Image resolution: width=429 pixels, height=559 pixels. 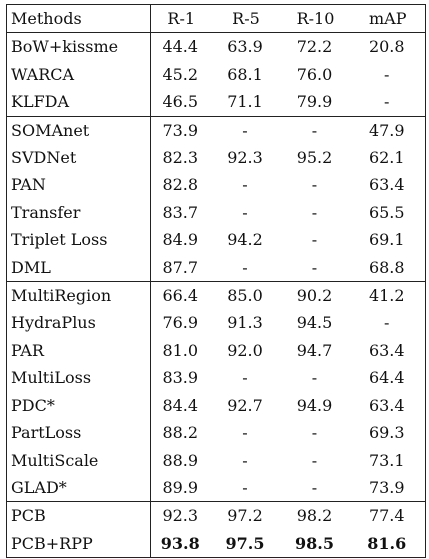 I want to click on table-row: SOMAnet 73.9 - - 47.9, so click(x=216, y=130).